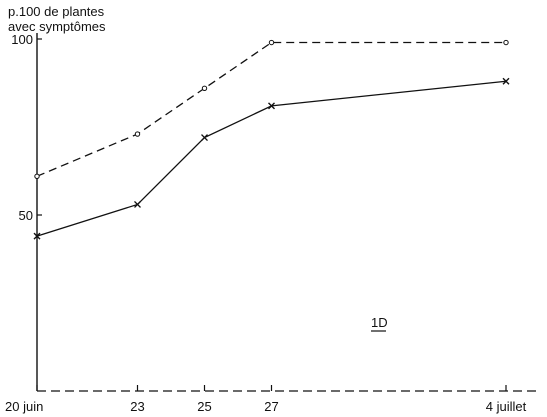 The height and width of the screenshot is (417, 547). I want to click on y-axis-label-line-1: p.100 de plantes, so click(56, 11).